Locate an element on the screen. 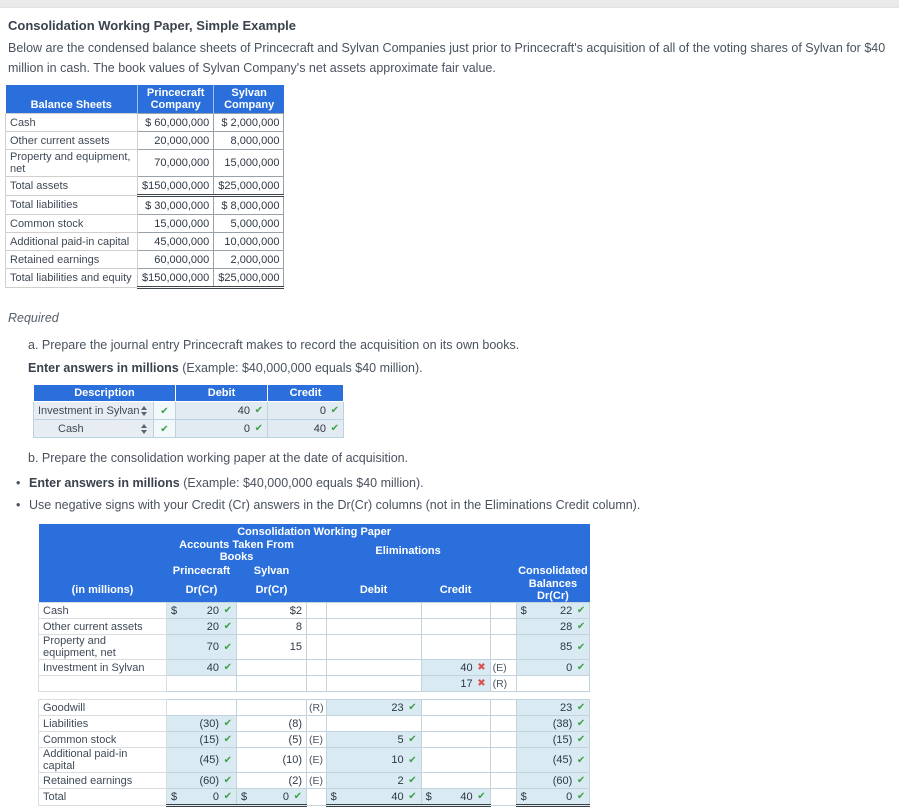  journal-row: Cash ✔ 0 ✔ 40 ✔ is located at coordinates (188, 428).